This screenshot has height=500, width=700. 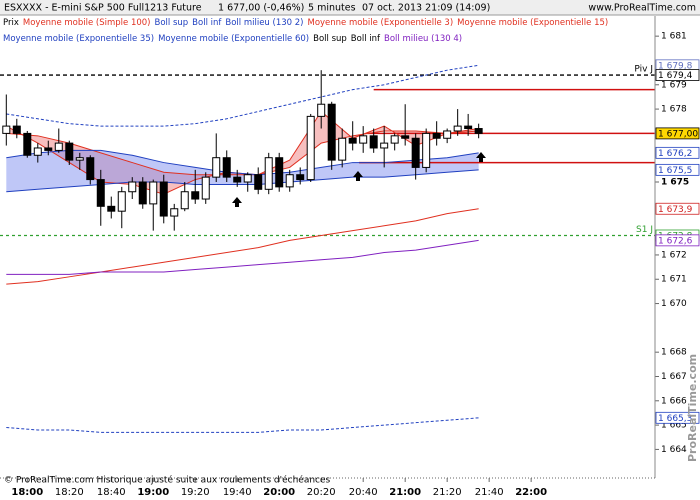 What do you see at coordinates (380, 23) in the screenshot?
I see `legend-entry: Moyenne mobile (Exponentielle 3)` at bounding box center [380, 23].